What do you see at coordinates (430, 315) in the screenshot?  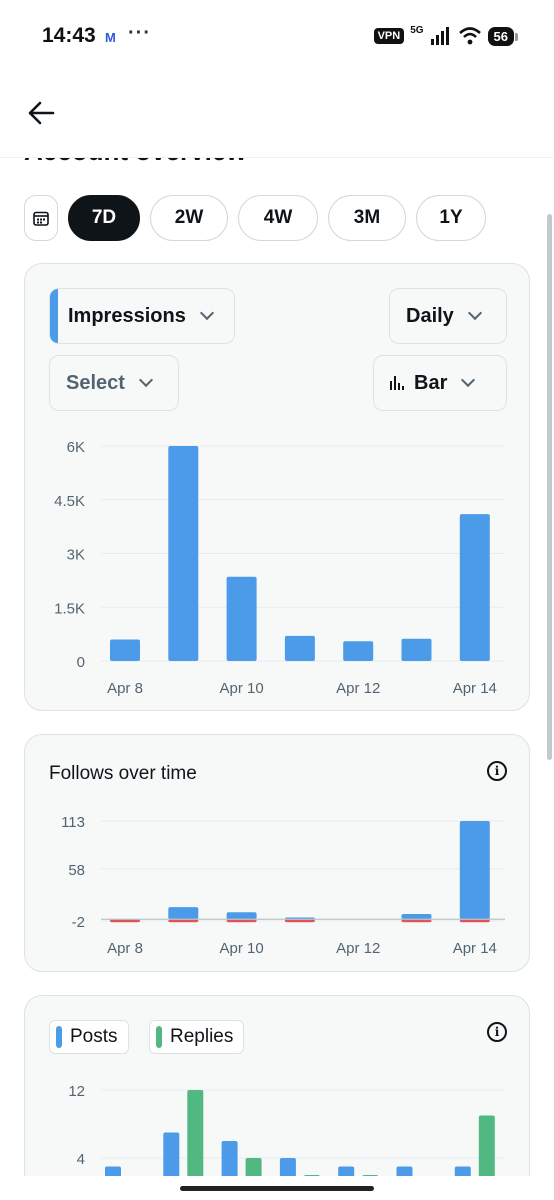 I see `interval-dropdown-label: Daily` at bounding box center [430, 315].